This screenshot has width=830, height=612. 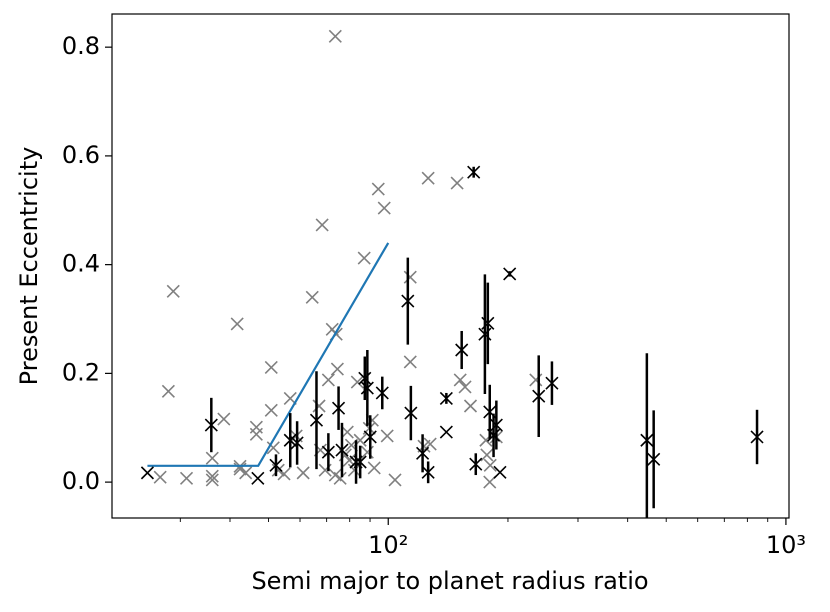 What do you see at coordinates (388, 545) in the screenshot?
I see `x-tick-label: 10²` at bounding box center [388, 545].